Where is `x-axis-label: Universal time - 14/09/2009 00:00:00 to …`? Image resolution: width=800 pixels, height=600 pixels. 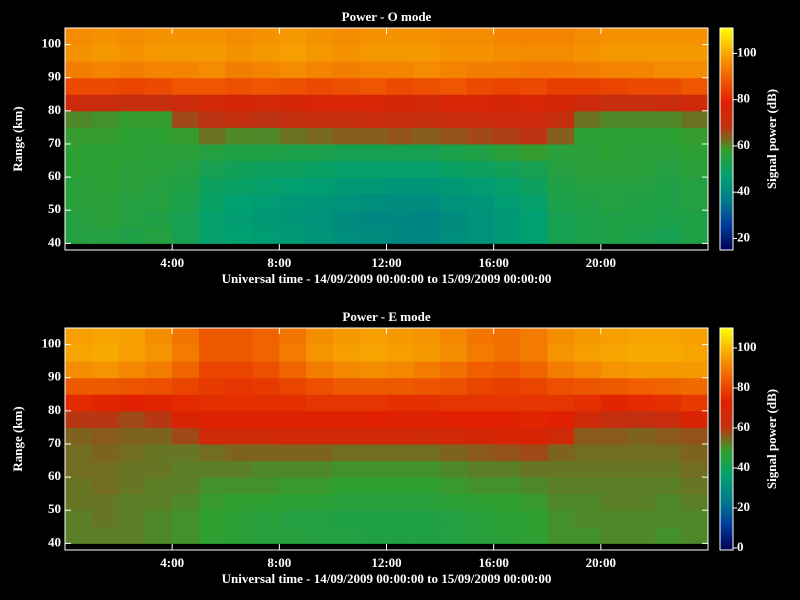
x-axis-label: Universal time - 14/09/2009 00:00:00 to … is located at coordinates (387, 578).